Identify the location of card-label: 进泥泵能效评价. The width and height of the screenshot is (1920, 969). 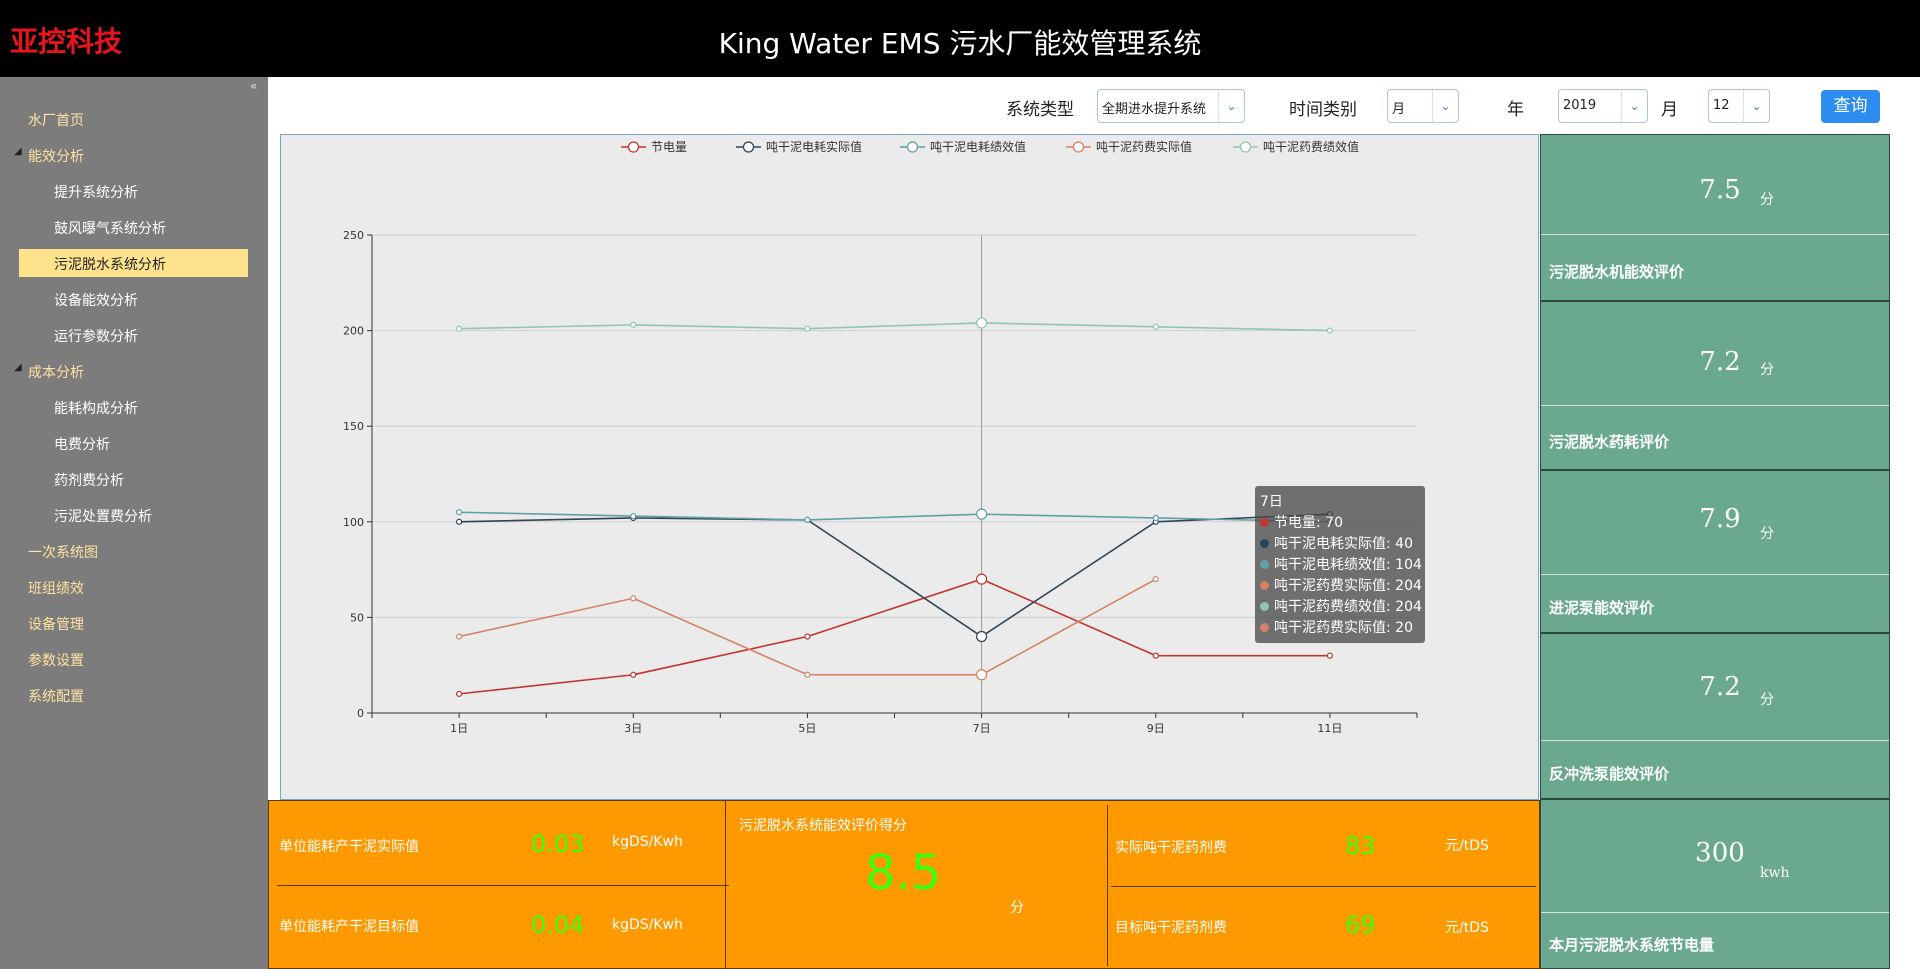
(1602, 608).